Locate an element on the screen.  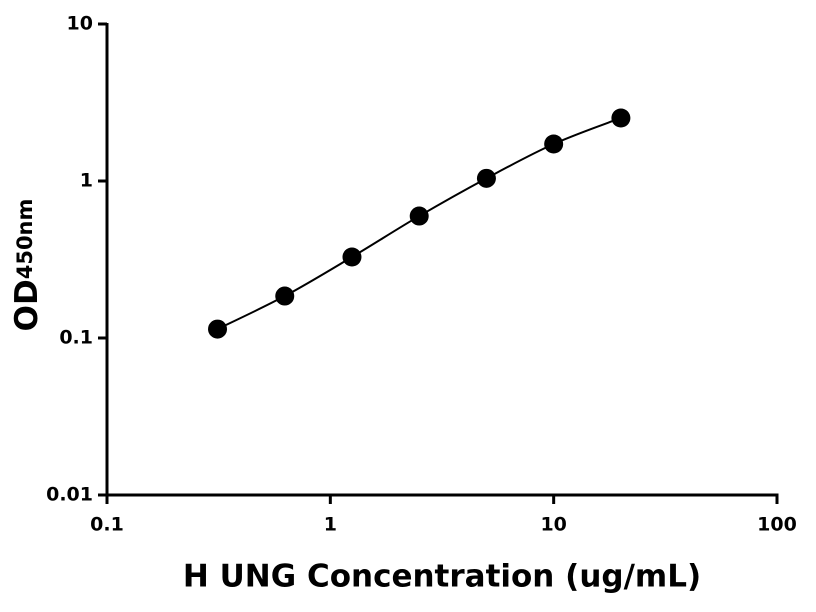
x-tick-label: 1 is located at coordinates (330, 525).